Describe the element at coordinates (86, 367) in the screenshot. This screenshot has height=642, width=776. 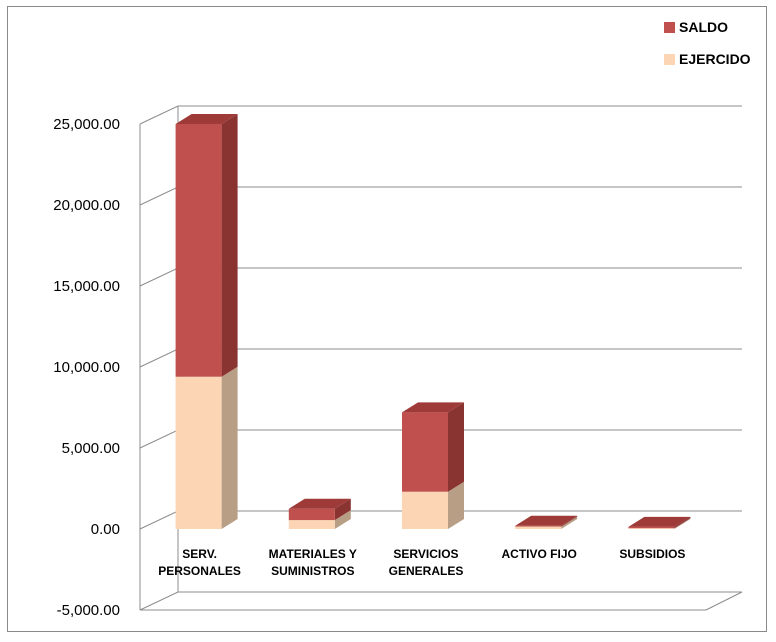
I see `y-tick-label: 10,000.00` at that location.